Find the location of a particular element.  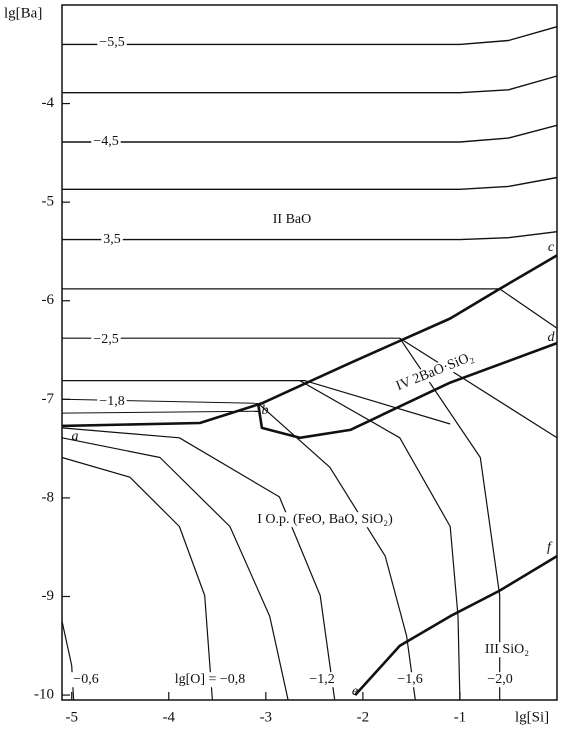

annotation: −0,6 is located at coordinates (85, 679).